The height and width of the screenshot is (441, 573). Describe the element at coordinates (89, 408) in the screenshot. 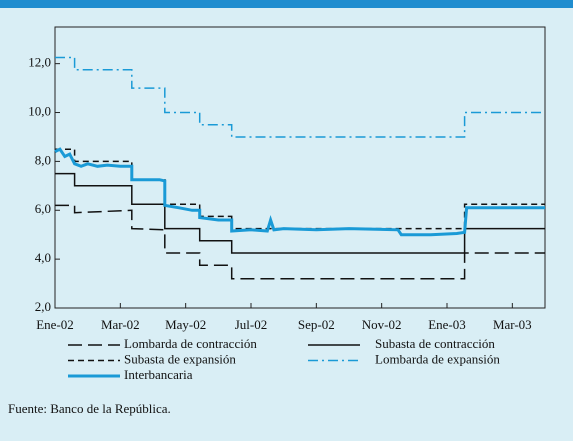

I see `source: Fuente: Banco de la República.` at that location.